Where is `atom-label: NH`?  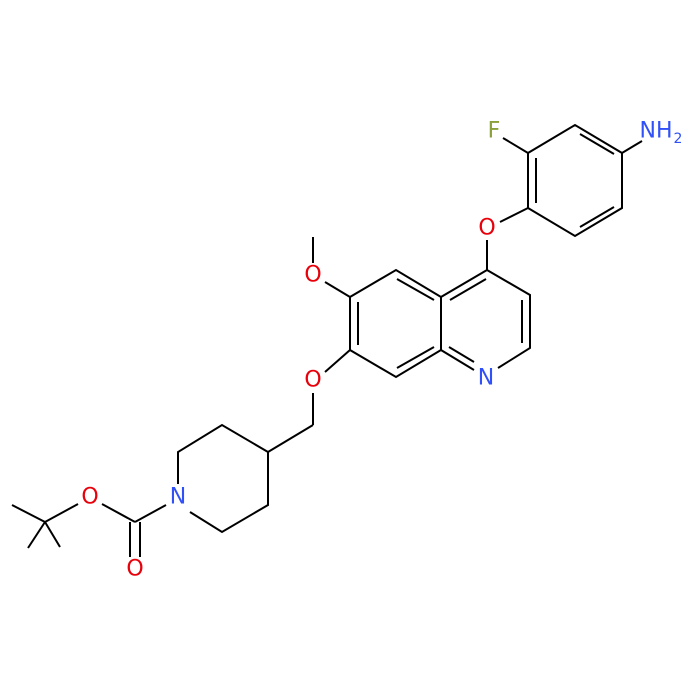
atom-label: NH is located at coordinates (656, 131).